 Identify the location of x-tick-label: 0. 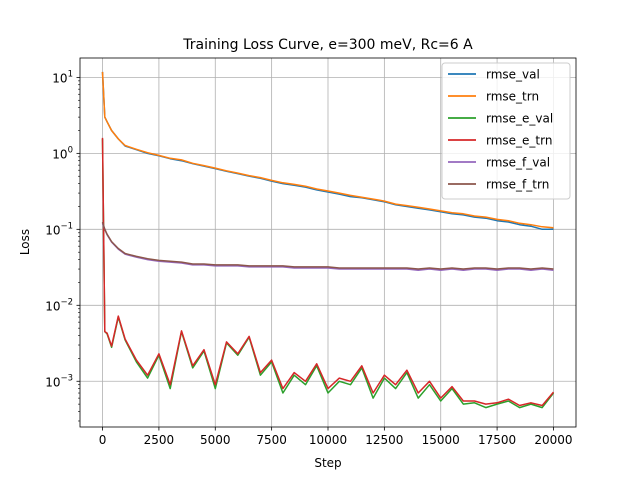
(103, 440).